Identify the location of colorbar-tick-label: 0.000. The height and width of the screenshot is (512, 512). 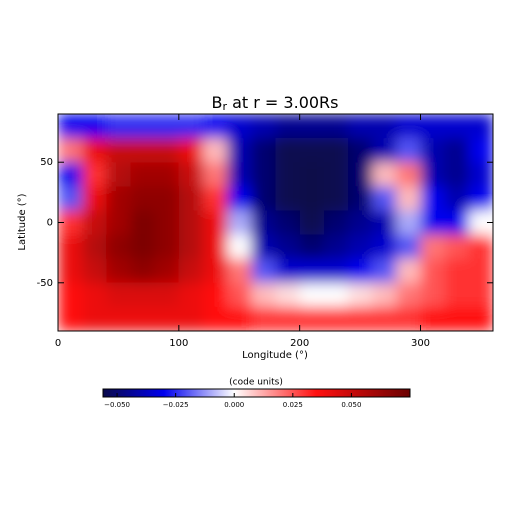
(234, 405).